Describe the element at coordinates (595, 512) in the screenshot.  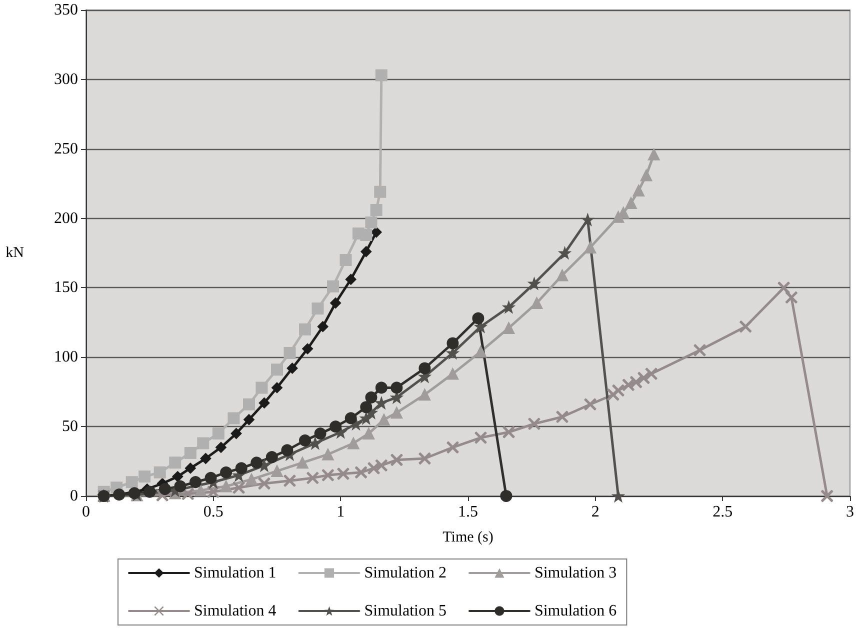
I see `x-tick-label: 2` at that location.